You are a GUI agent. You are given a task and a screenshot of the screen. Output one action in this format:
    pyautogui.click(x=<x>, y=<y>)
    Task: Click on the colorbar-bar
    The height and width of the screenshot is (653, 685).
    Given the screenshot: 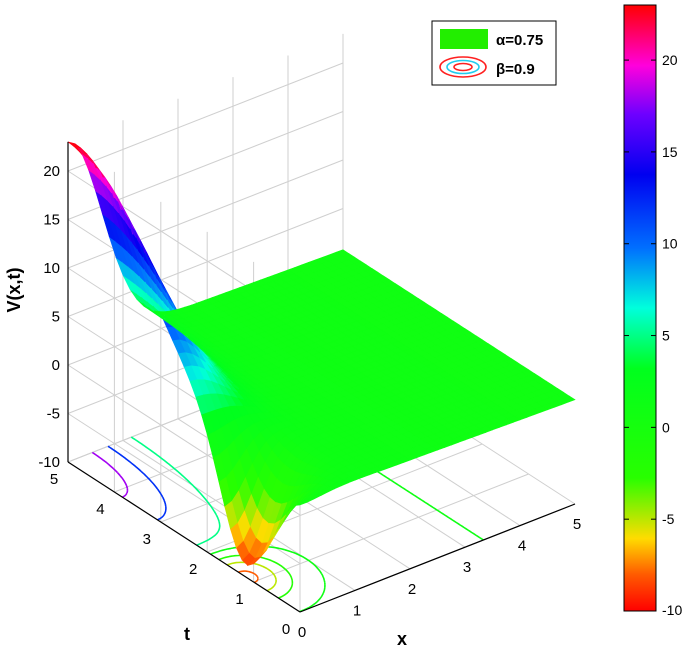 What is the action you would take?
    pyautogui.click(x=640, y=308)
    